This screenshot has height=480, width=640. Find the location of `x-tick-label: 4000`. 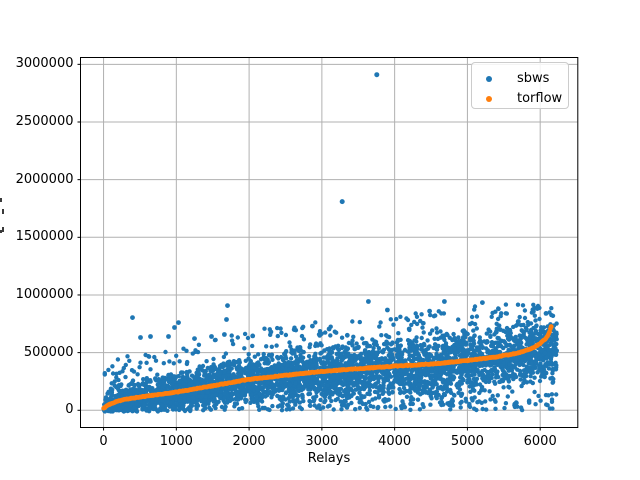

x-tick-label: 4000 is located at coordinates (395, 441).